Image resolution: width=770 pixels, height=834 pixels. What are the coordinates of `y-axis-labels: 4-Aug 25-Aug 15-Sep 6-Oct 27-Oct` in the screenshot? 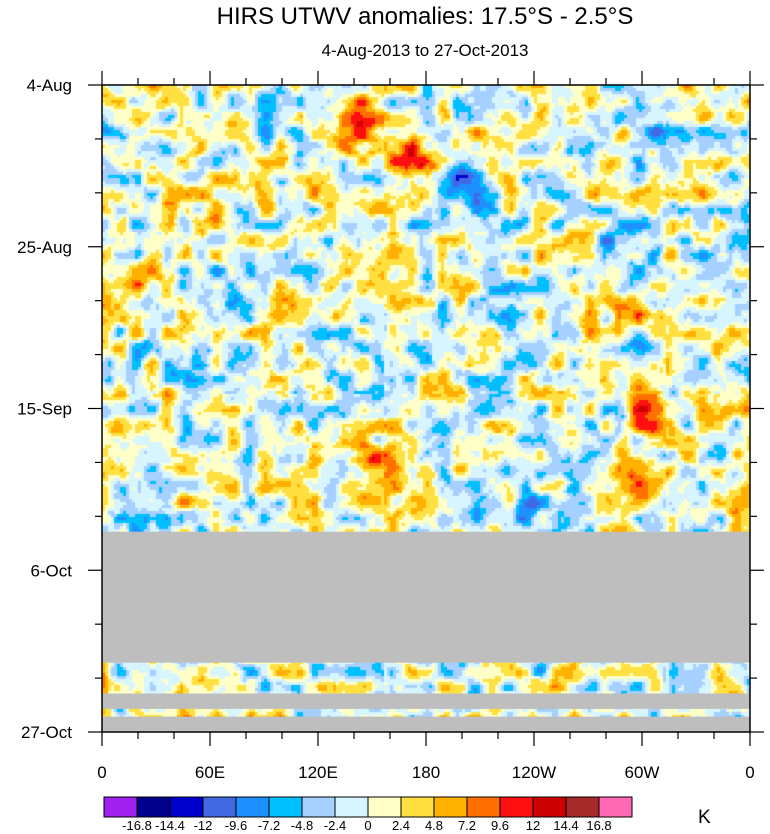 It's located at (44, 409).